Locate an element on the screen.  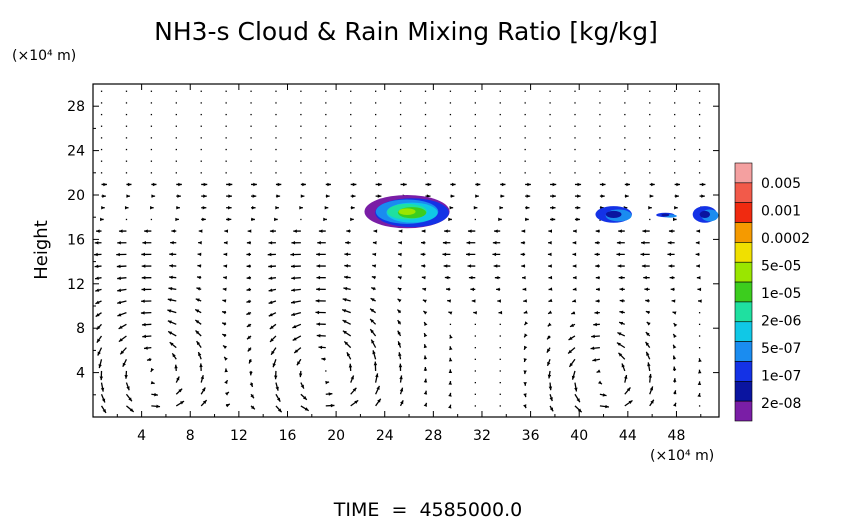
y-unit-label: (×10⁴ m) is located at coordinates (44, 56).